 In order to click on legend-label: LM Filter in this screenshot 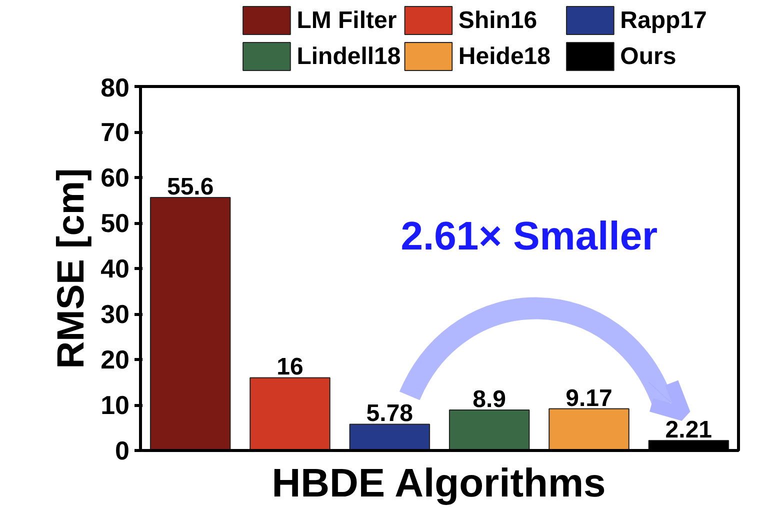, I will do `click(346, 20)`.